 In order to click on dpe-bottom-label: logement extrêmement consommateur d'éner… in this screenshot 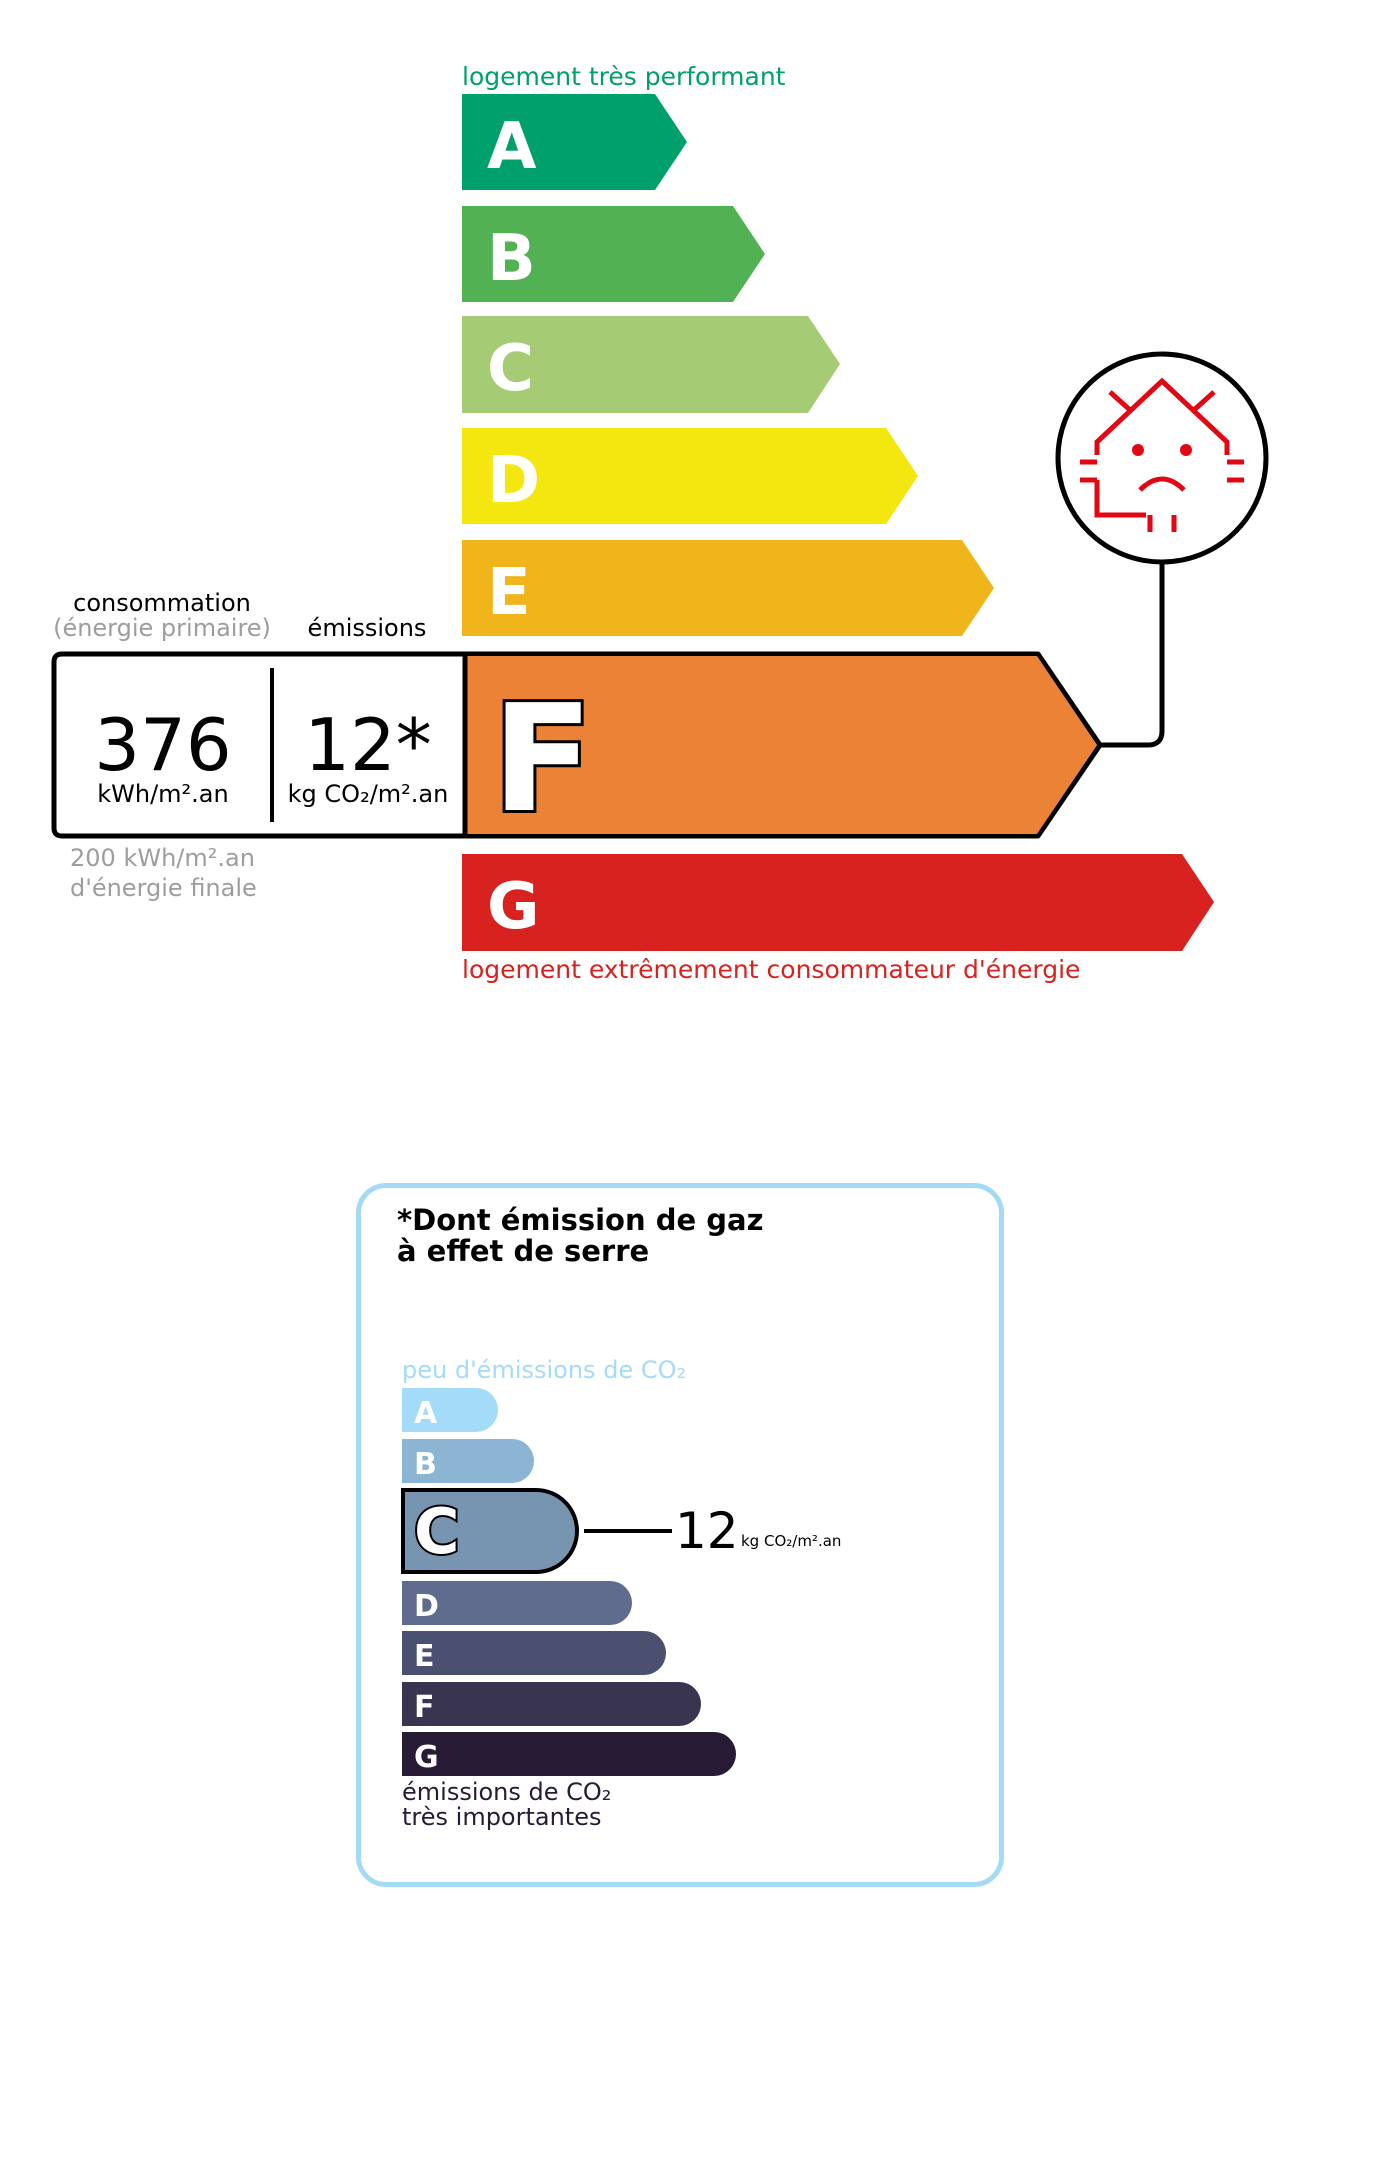, I will do `click(771, 969)`.